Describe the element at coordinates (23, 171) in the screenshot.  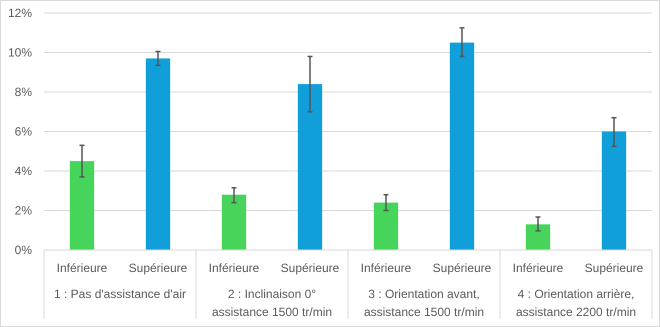
I see `y-tick-label: 4%` at that location.